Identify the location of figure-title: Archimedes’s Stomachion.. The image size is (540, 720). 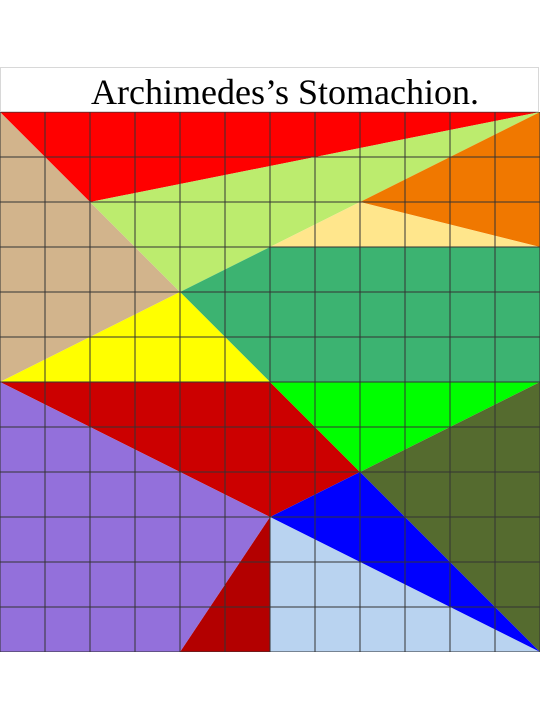
(285, 92).